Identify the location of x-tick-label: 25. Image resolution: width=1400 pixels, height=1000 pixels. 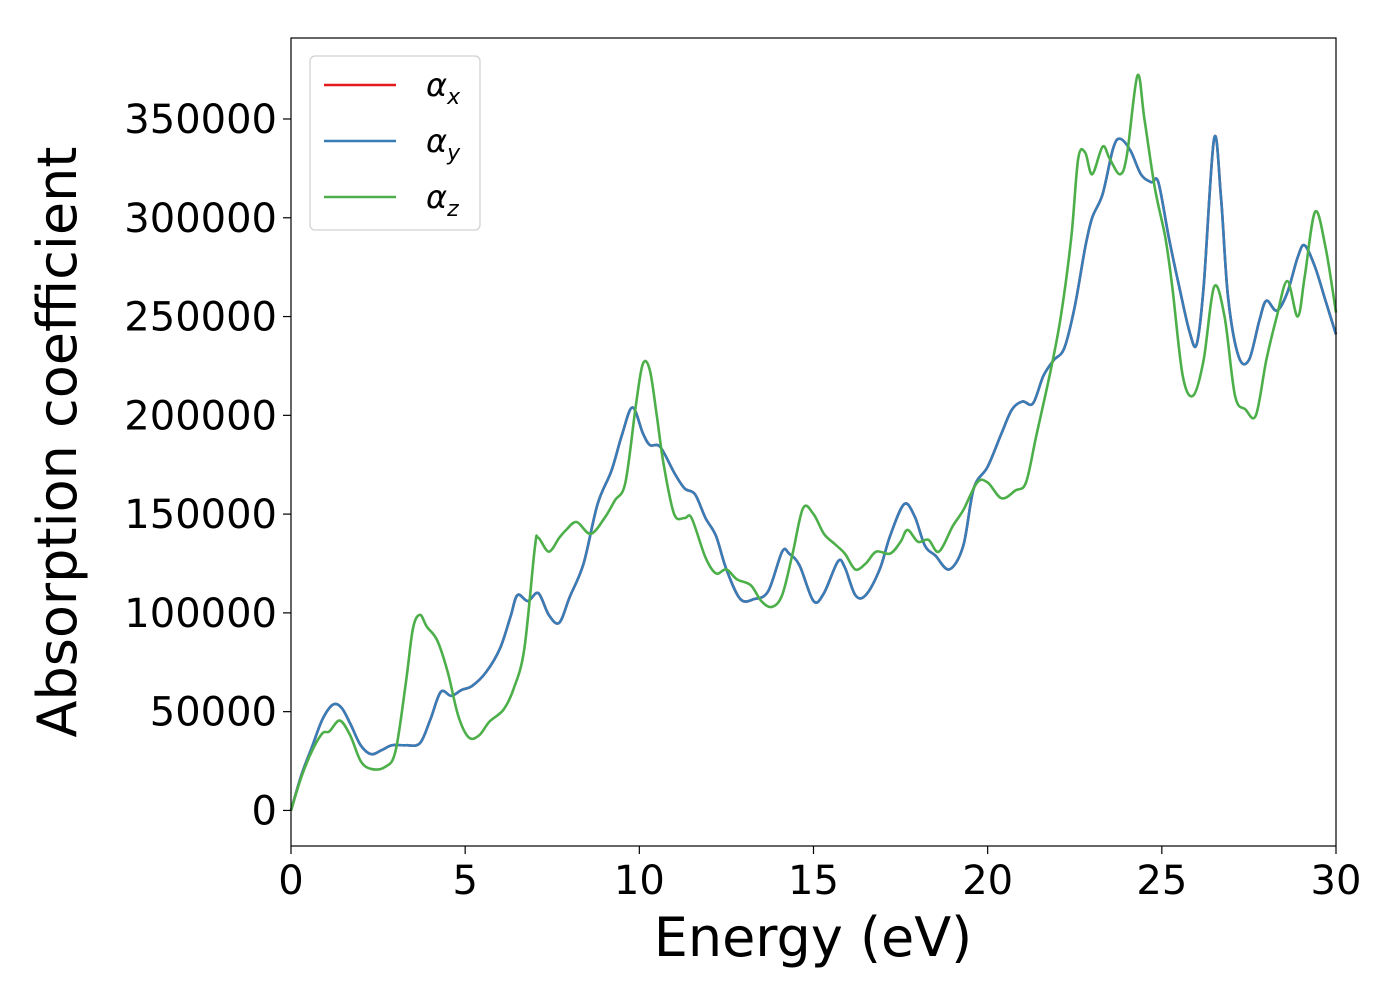
(1161, 881).